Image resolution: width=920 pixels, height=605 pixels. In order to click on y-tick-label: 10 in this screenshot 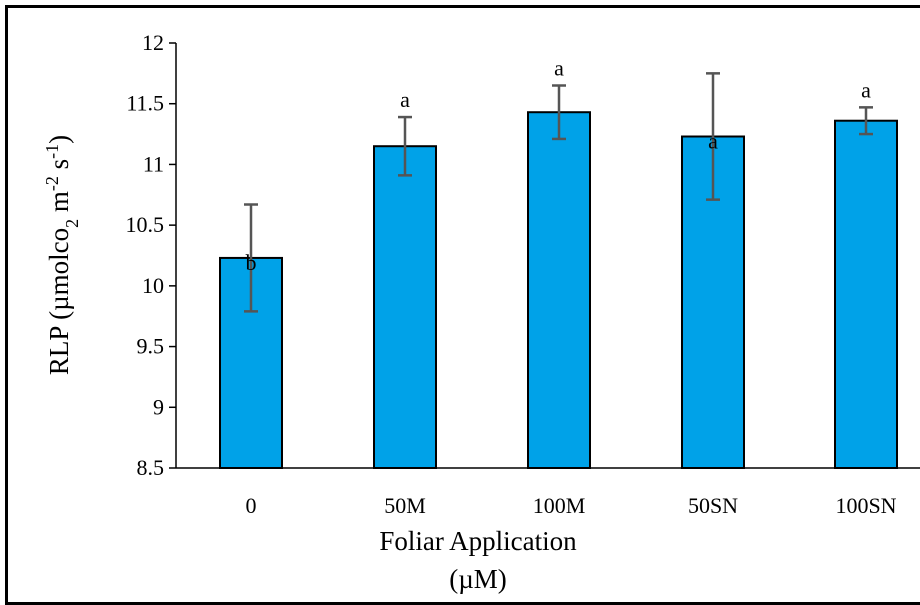, I will do `click(153, 285)`.